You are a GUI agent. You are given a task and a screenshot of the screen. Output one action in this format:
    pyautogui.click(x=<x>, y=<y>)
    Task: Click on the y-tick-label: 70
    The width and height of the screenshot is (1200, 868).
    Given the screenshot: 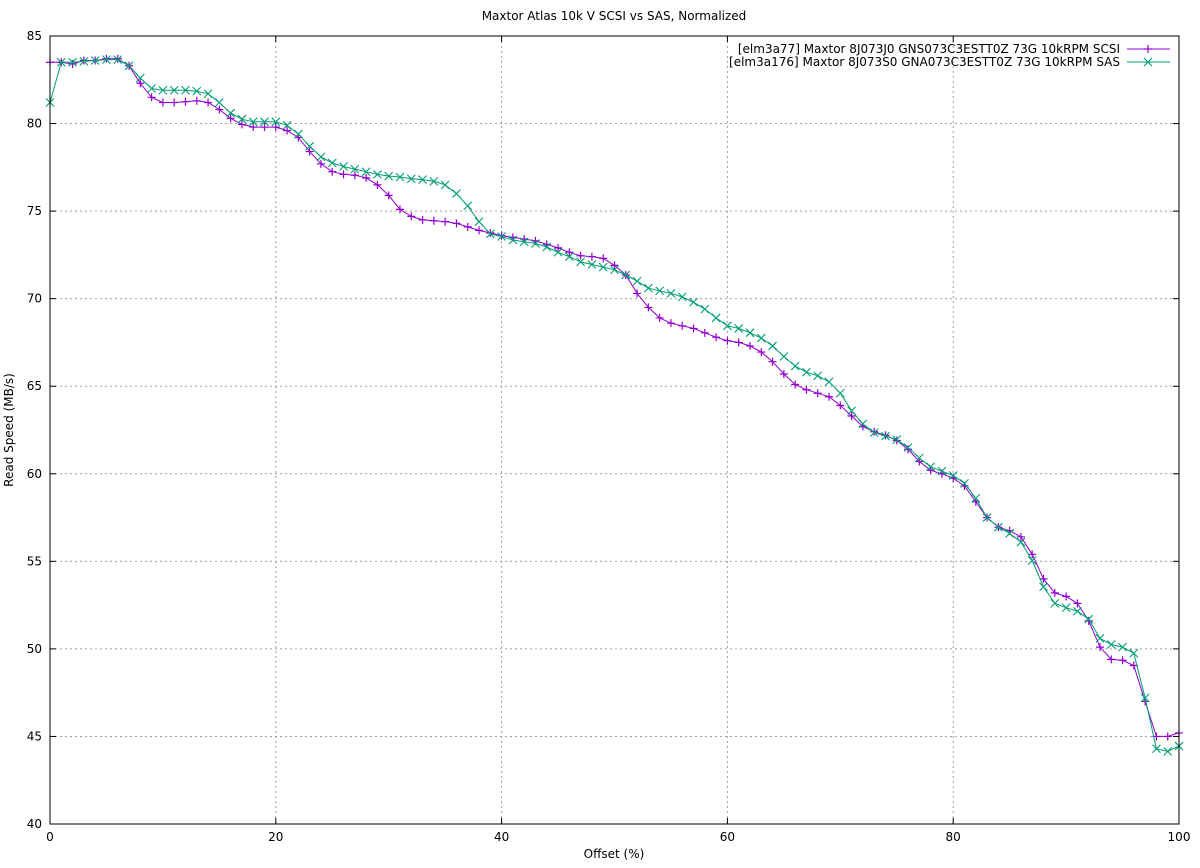 What is the action you would take?
    pyautogui.click(x=34, y=299)
    